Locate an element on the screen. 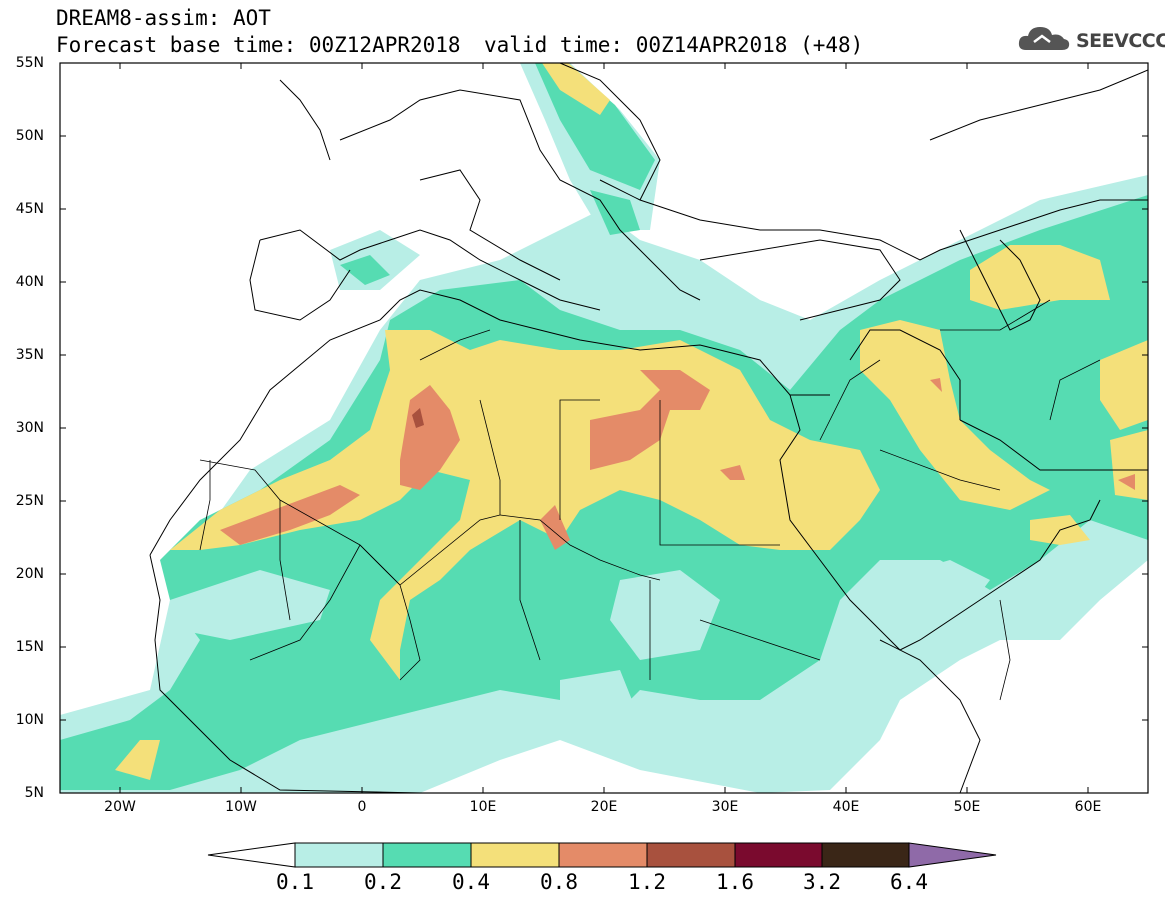 The height and width of the screenshot is (905, 1165). colorbar-label-0.4: 0.4 is located at coordinates (471, 882).